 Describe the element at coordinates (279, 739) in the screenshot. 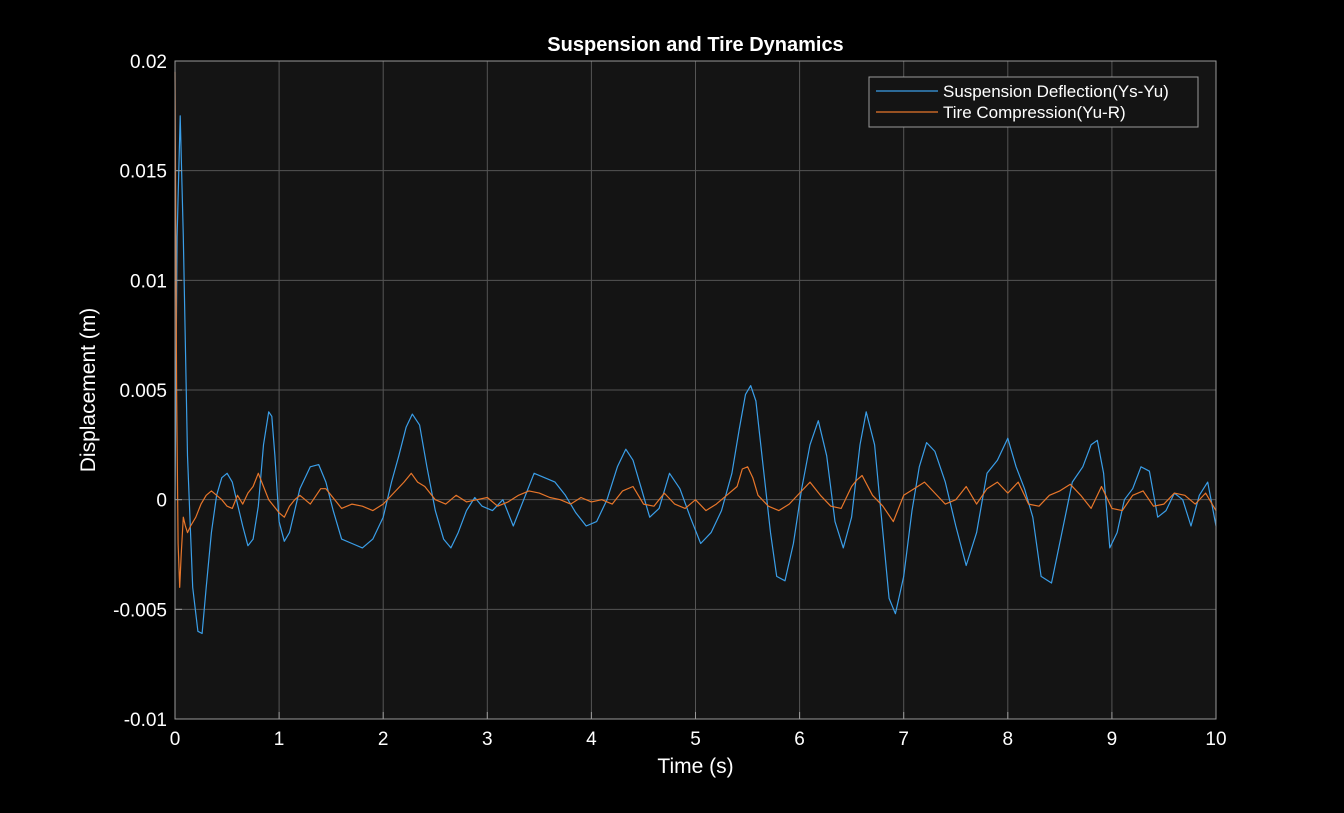

I see `x-tick-label: 1` at that location.